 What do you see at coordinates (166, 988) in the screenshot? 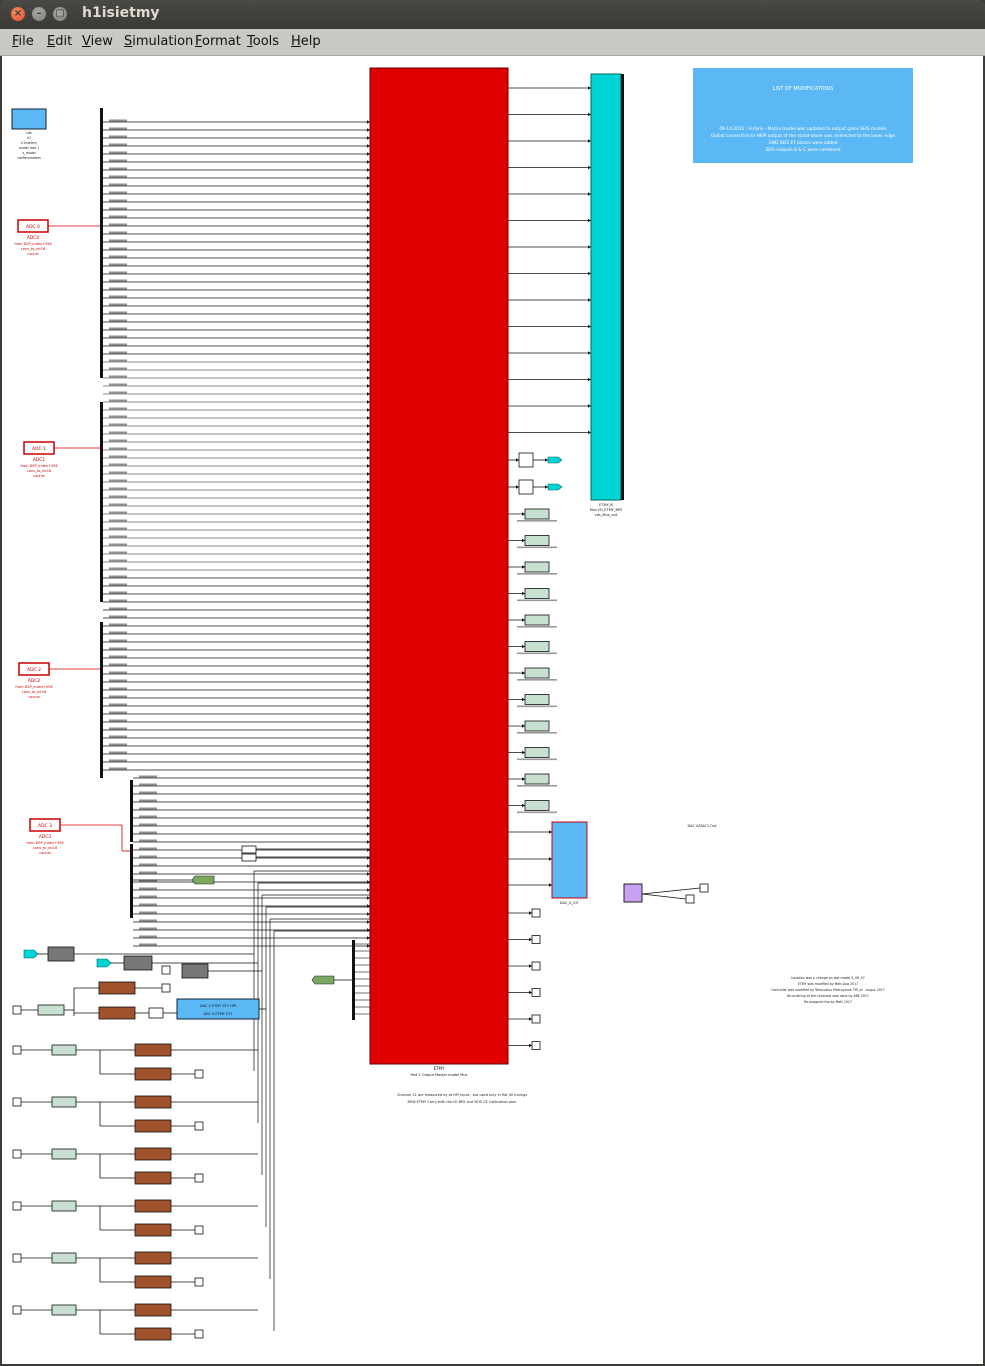
I see `terminator-block` at bounding box center [166, 988].